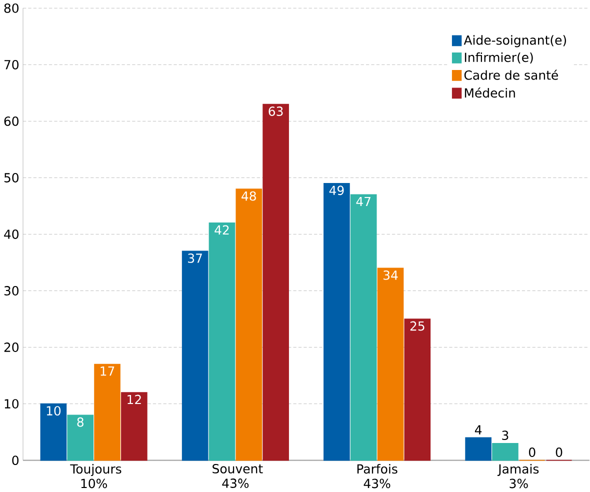 The image size is (590, 492). What do you see at coordinates (107, 371) in the screenshot?
I see `data-label: 17` at bounding box center [107, 371].